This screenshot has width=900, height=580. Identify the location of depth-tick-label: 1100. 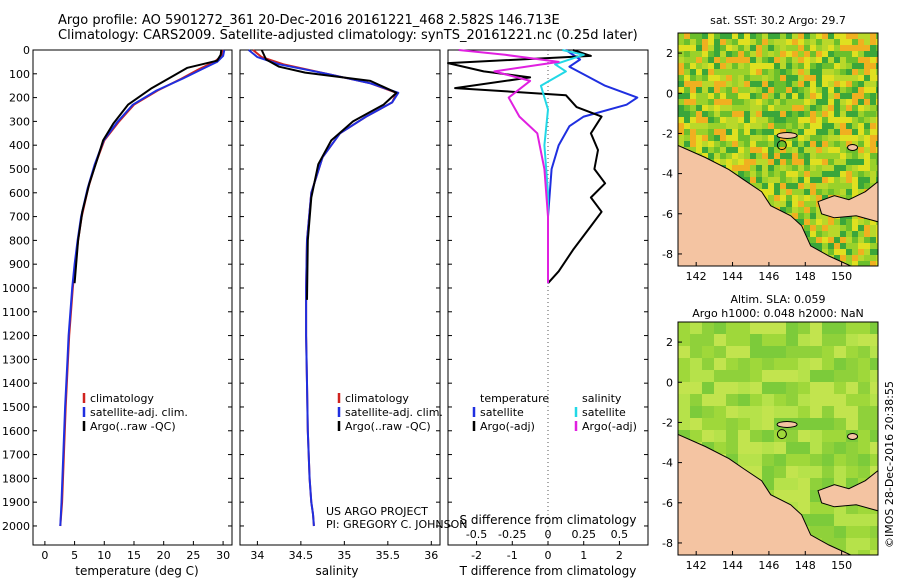
(16, 312).